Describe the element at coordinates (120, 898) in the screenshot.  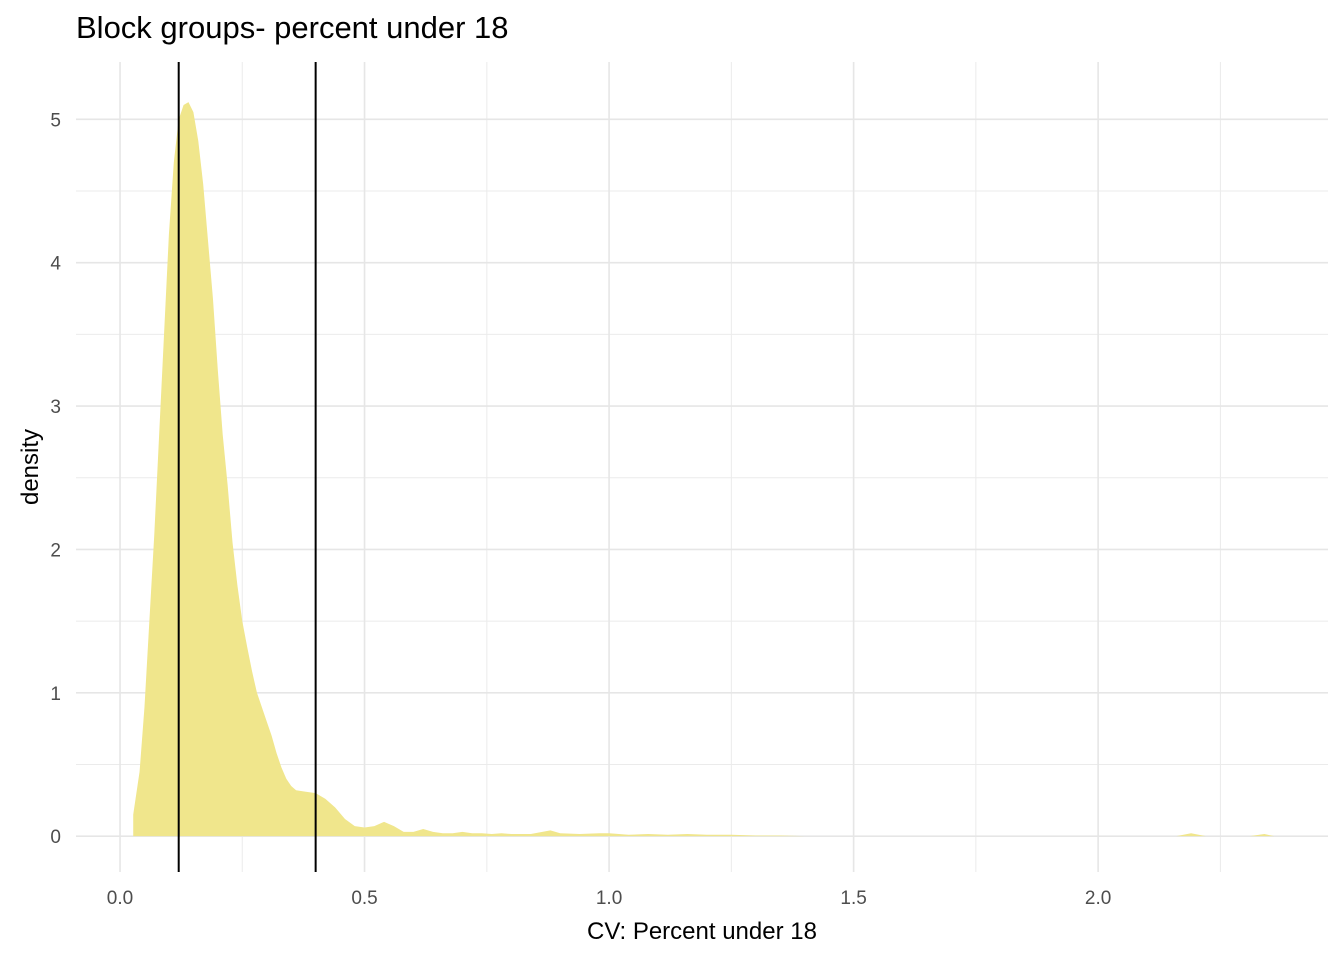
I see `x-tick-label: 0.0` at that location.